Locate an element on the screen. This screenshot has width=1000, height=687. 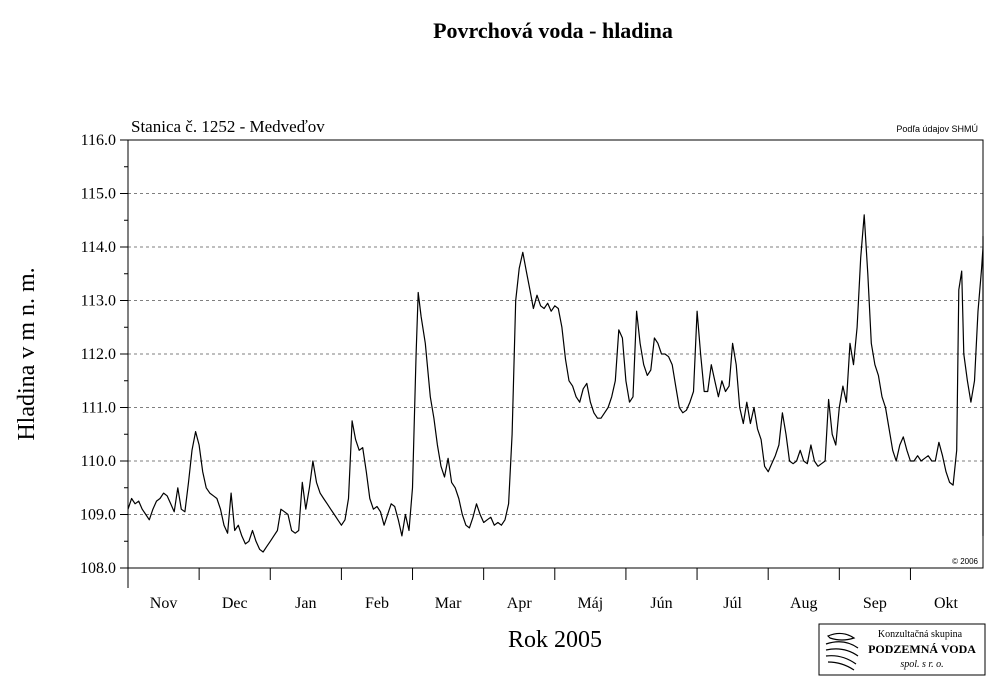
x-tick-label: Júl is located at coordinates (732, 603).